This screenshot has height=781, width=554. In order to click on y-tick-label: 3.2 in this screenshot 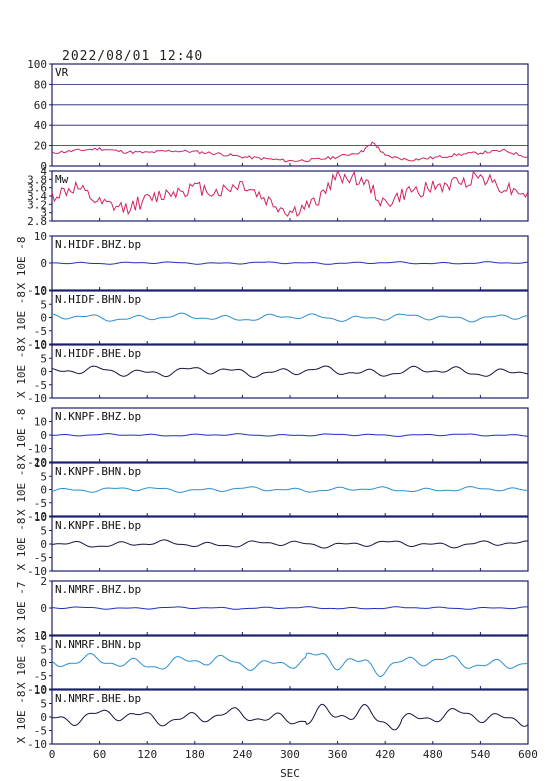, I will do `click(37, 204)`.